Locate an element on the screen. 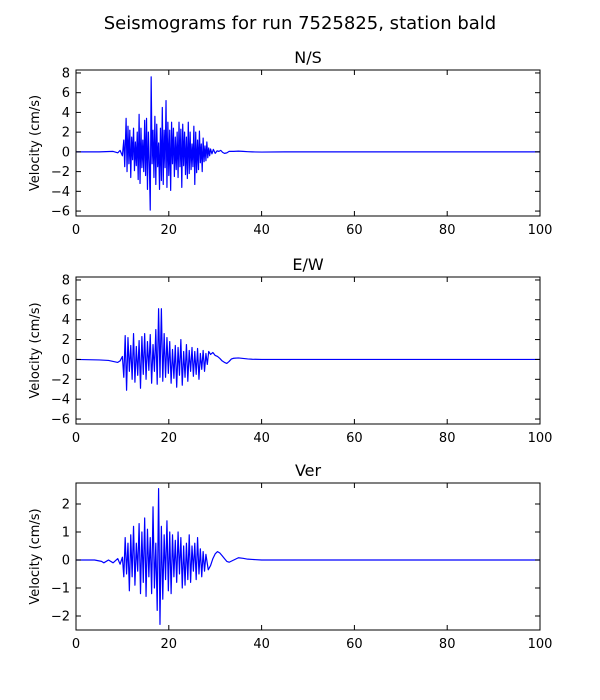 This screenshot has height=700, width=600. y-tick-label-ver: 2 is located at coordinates (66, 505).